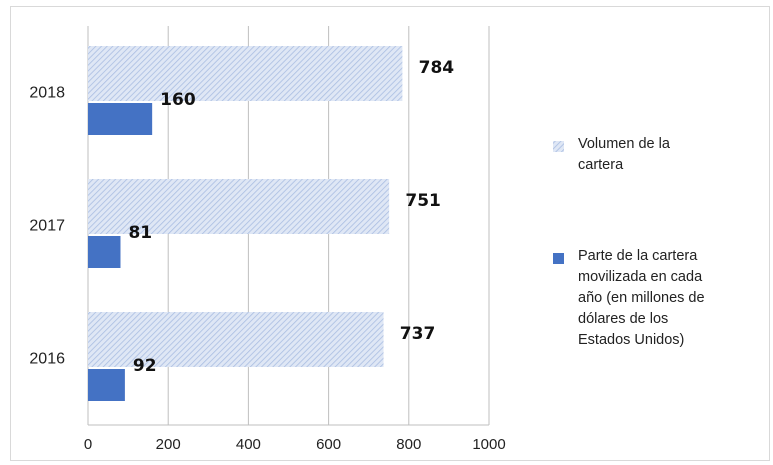 The height and width of the screenshot is (465, 773). Describe the element at coordinates (47, 226) in the screenshot. I see `y-category-label: 2017` at that location.